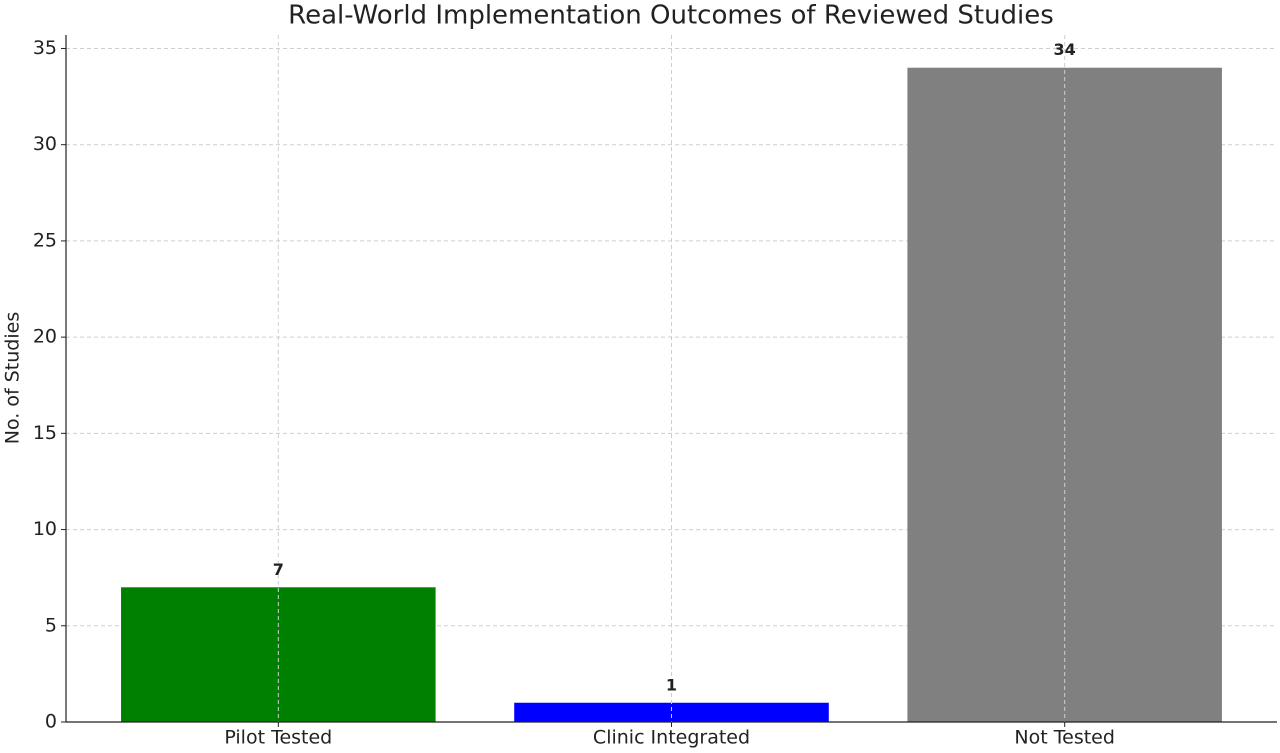 This screenshot has width=1280, height=753. What do you see at coordinates (45, 433) in the screenshot?
I see `y-tick-label: 15` at bounding box center [45, 433].